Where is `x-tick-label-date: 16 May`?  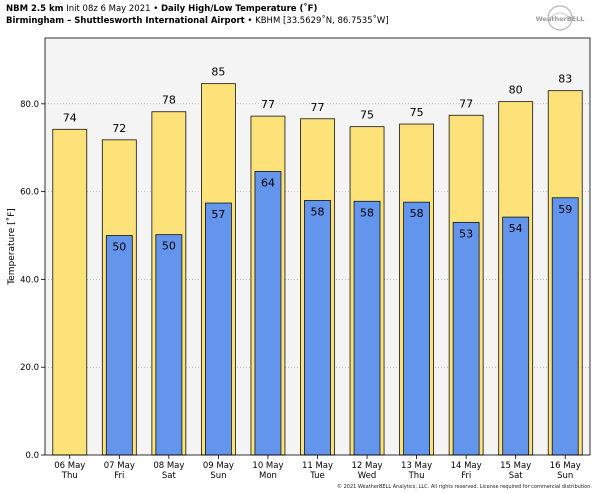
x-tick-label-date: 16 May is located at coordinates (565, 466).